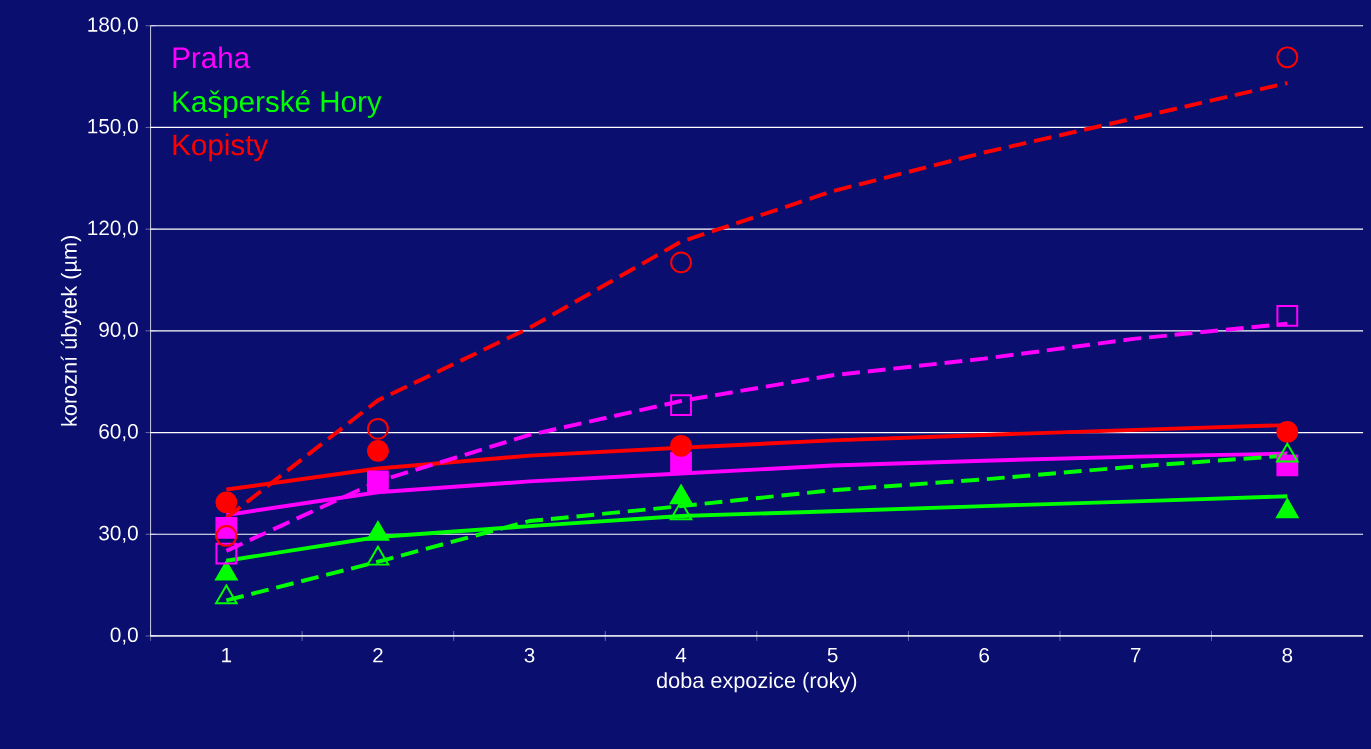 This screenshot has height=749, width=1371. What do you see at coordinates (681, 655) in the screenshot?
I see `x-tick-label: 4` at bounding box center [681, 655].